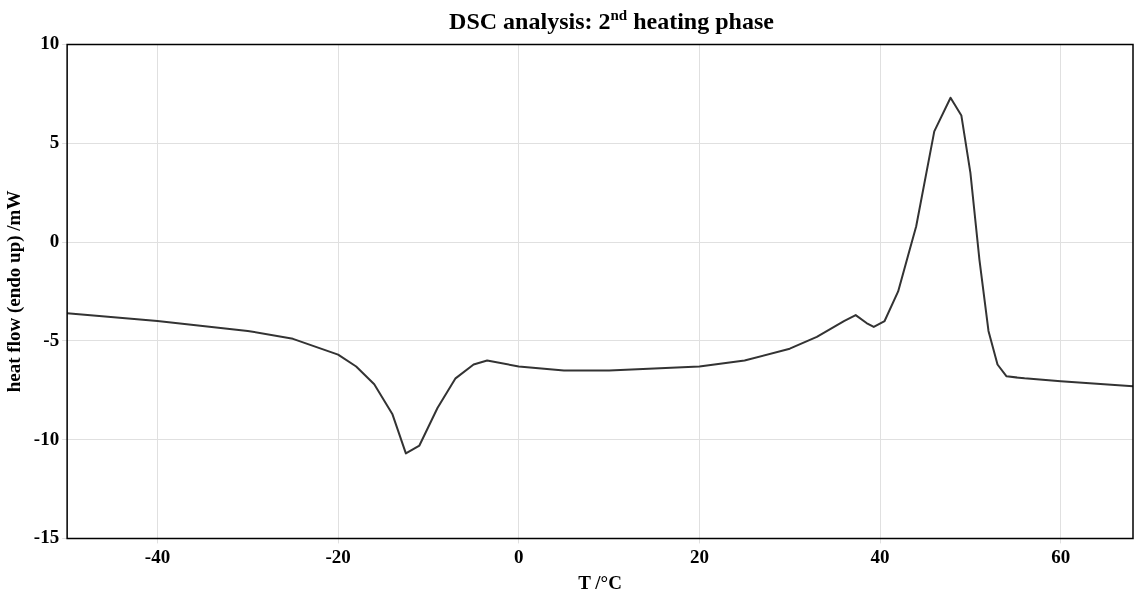 The image size is (1135, 595). Describe the element at coordinates (600, 582) in the screenshot. I see `x-axis-title: T /°C` at that location.